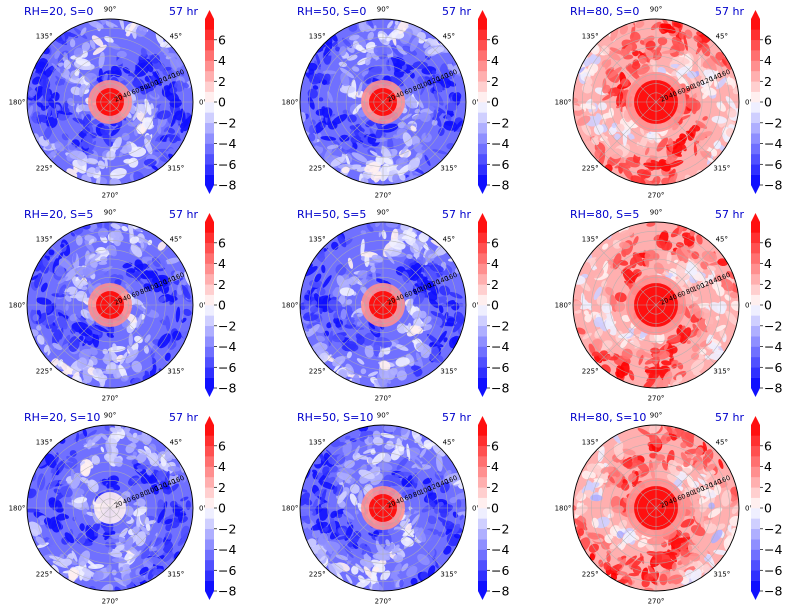 The image size is (787, 616). What do you see at coordinates (482, 420) in the screenshot?
I see `colorbar-extend-max` at bounding box center [482, 420].